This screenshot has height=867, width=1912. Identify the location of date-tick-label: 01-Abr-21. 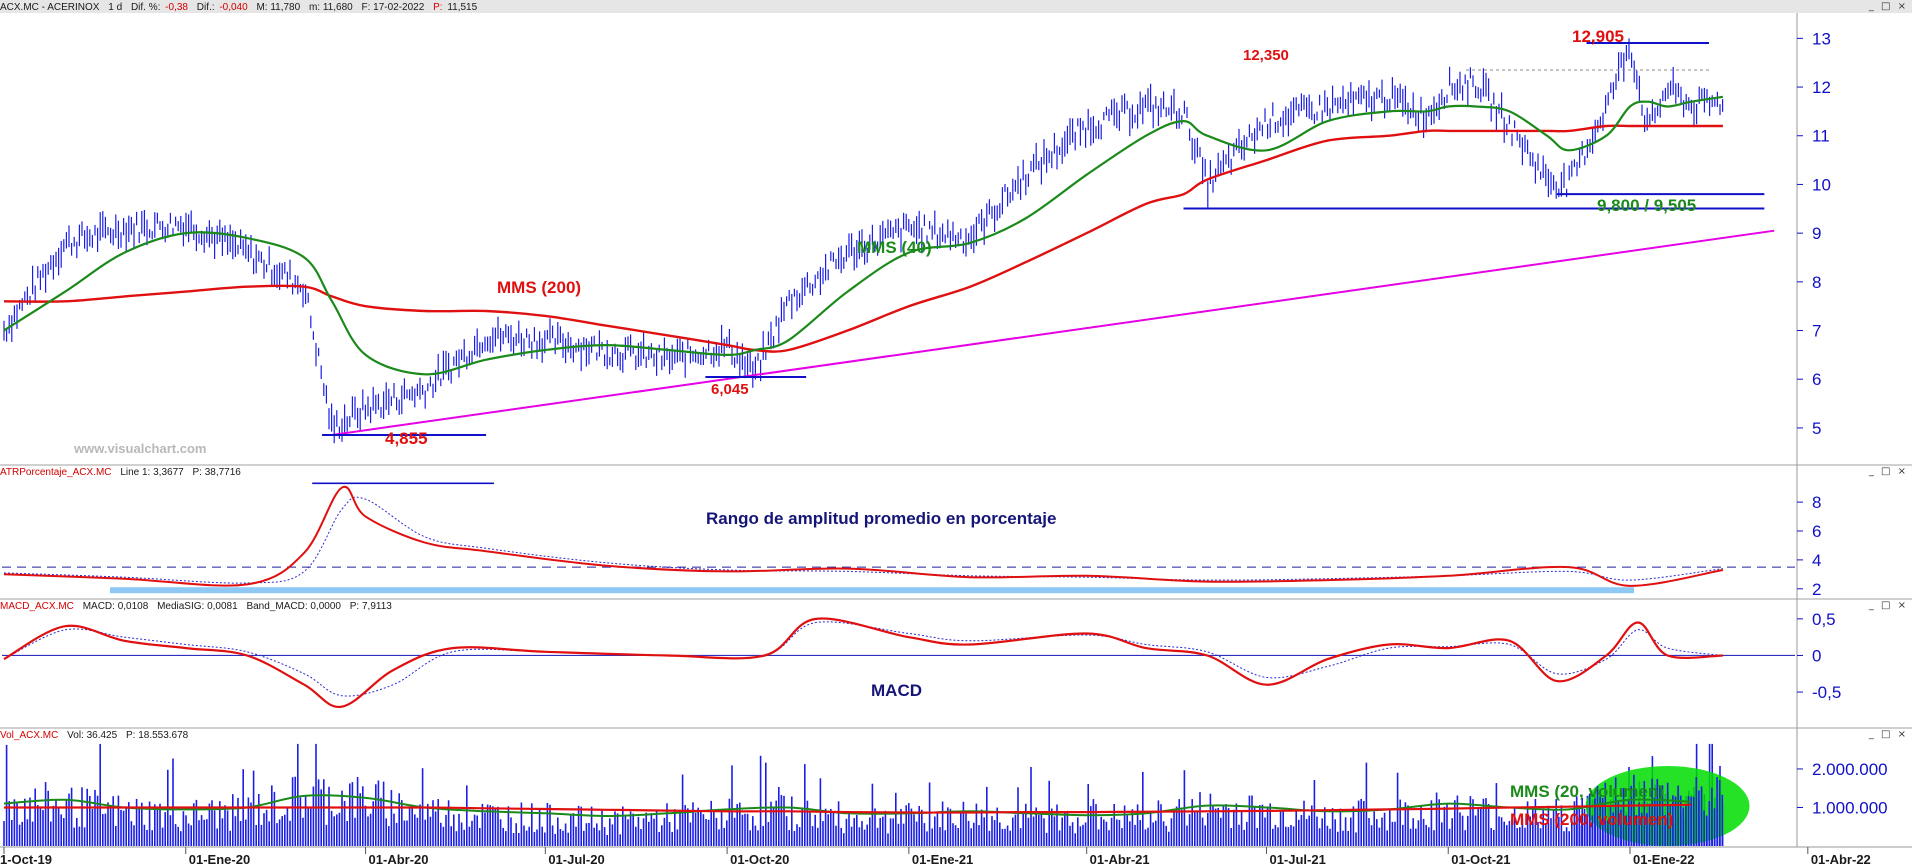
(1120, 859).